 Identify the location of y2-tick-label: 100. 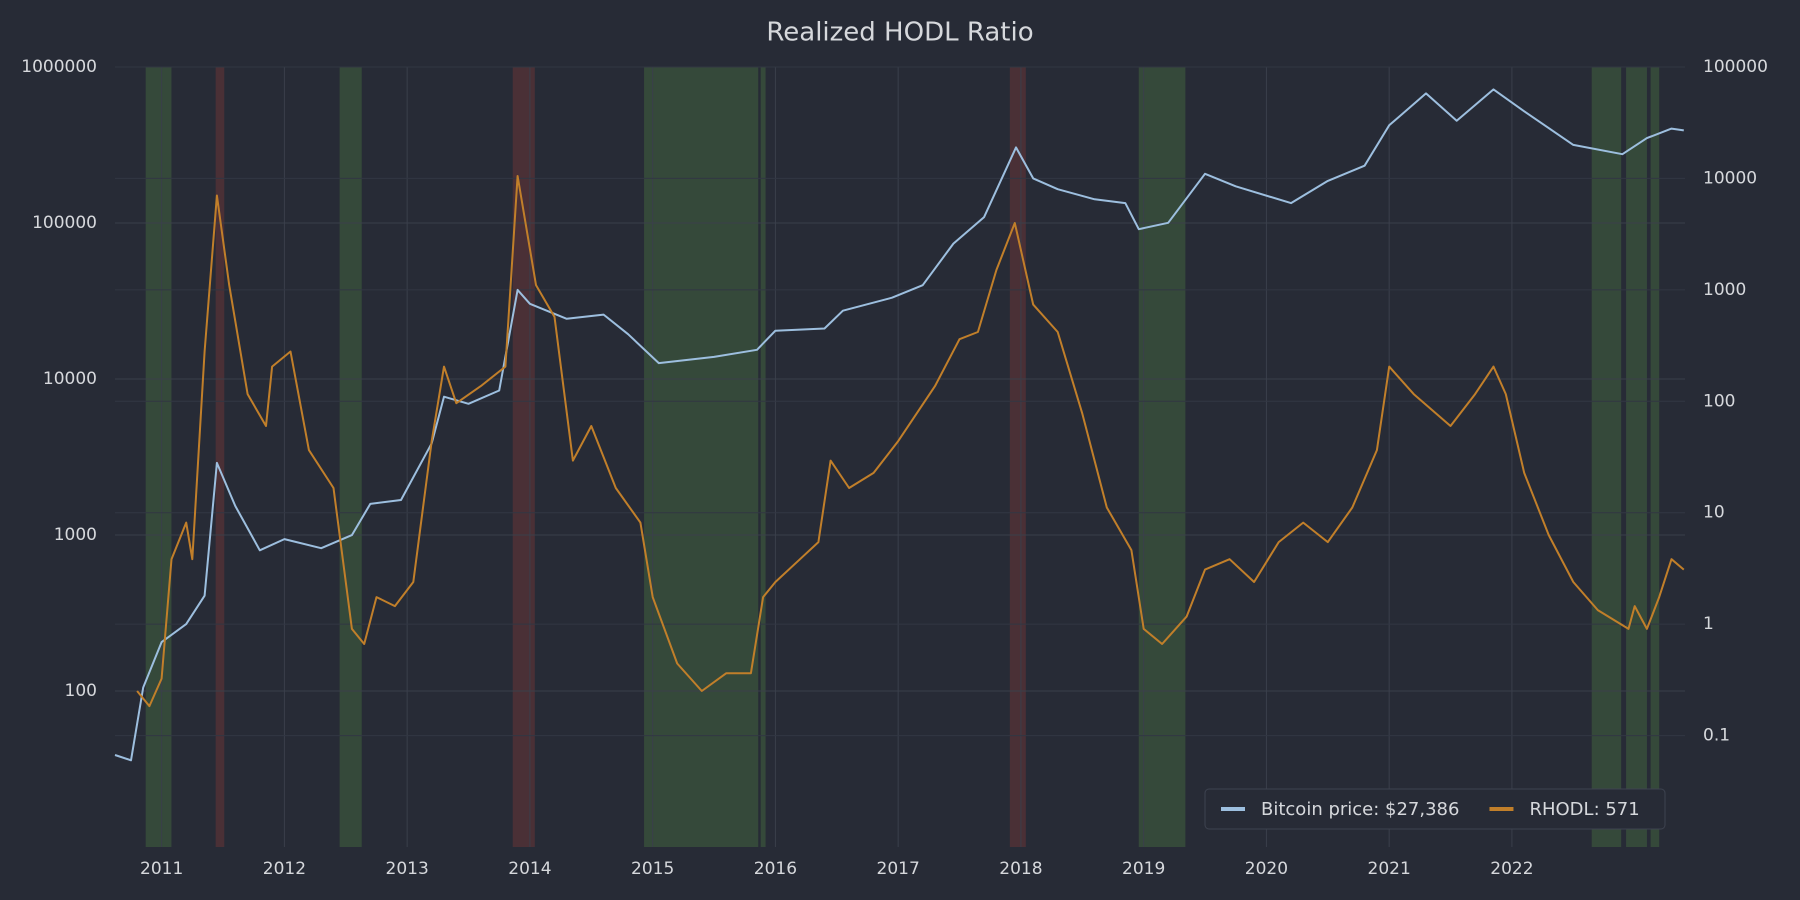
(1719, 401).